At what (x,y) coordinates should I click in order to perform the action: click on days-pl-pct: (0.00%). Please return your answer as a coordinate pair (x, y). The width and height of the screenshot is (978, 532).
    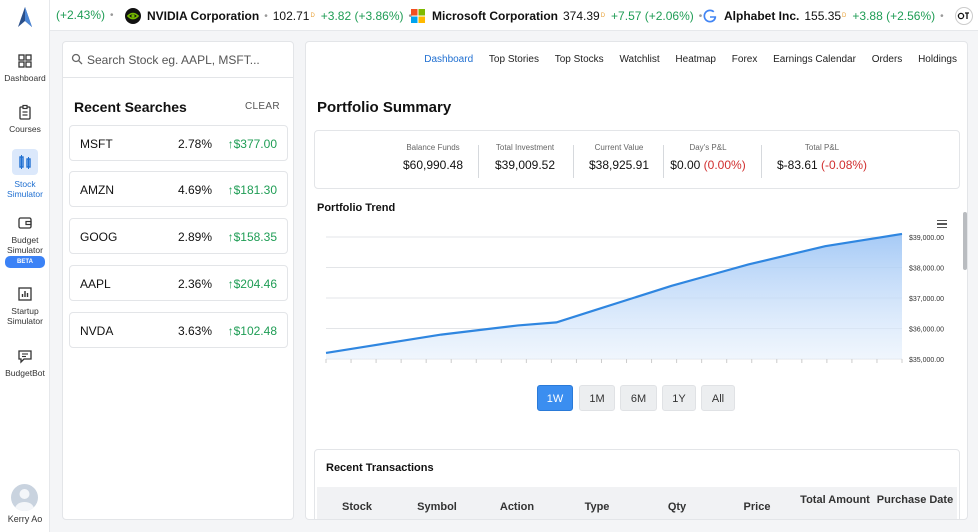
    Looking at the image, I should click on (724, 165).